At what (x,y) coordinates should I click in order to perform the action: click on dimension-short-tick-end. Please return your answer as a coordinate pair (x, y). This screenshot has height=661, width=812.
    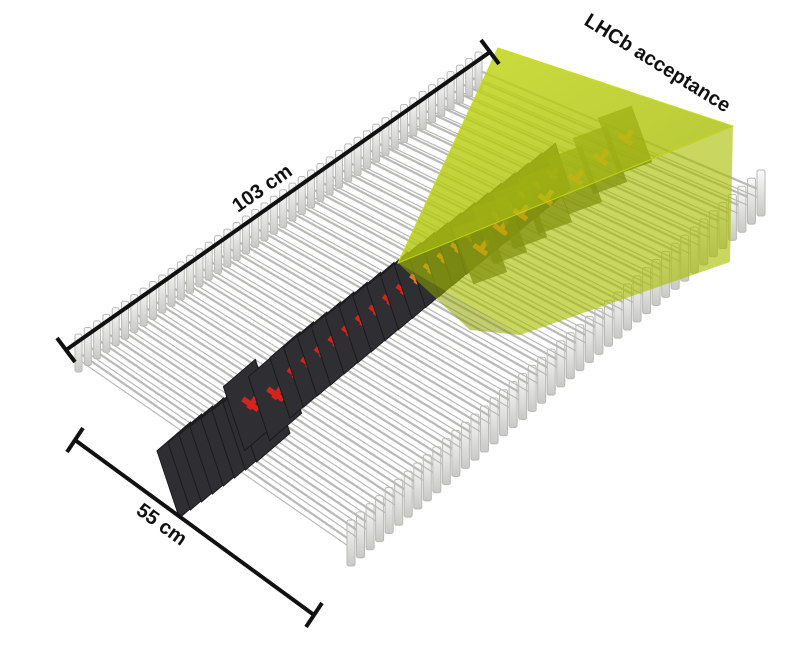
    Looking at the image, I should click on (314, 615).